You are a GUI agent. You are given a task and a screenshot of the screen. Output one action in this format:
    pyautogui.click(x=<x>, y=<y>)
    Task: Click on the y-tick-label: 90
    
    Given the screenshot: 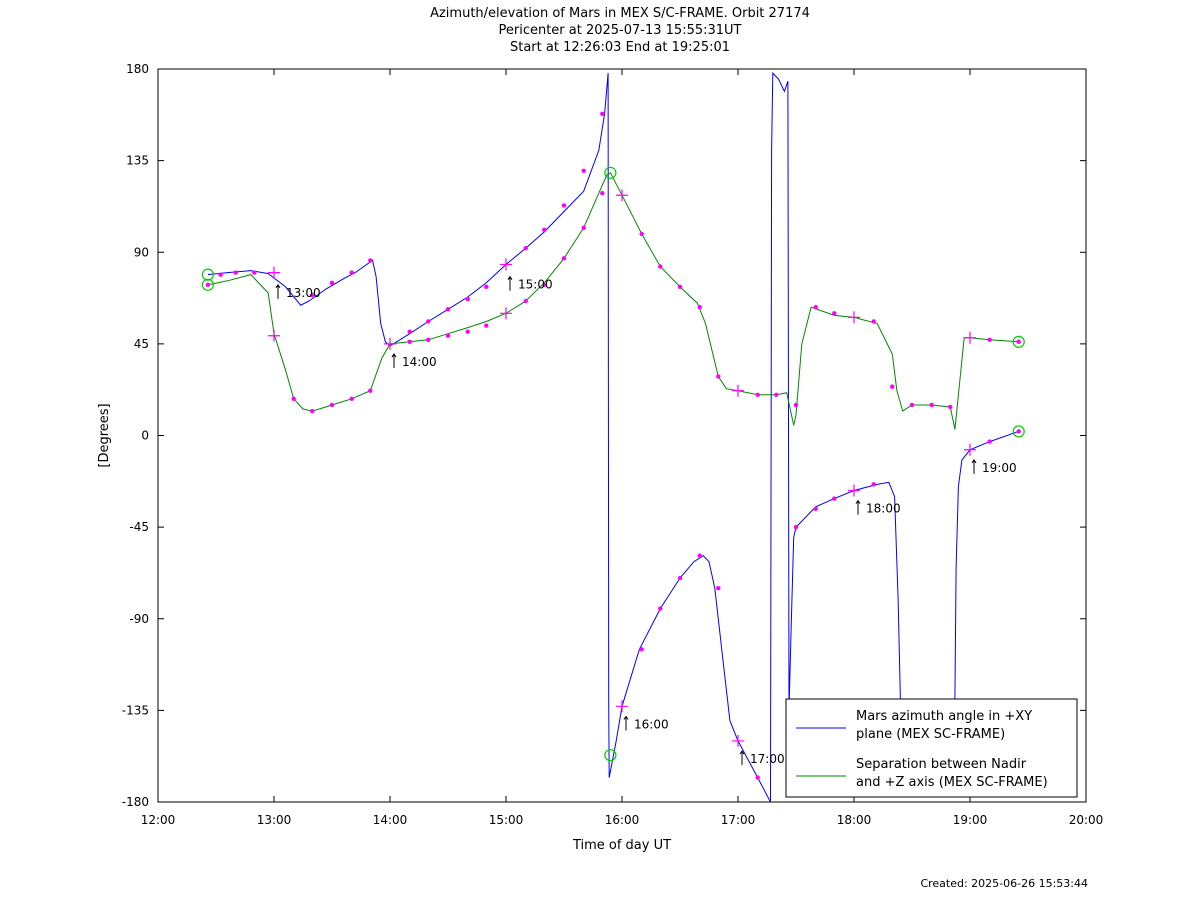 What is the action you would take?
    pyautogui.click(x=141, y=252)
    